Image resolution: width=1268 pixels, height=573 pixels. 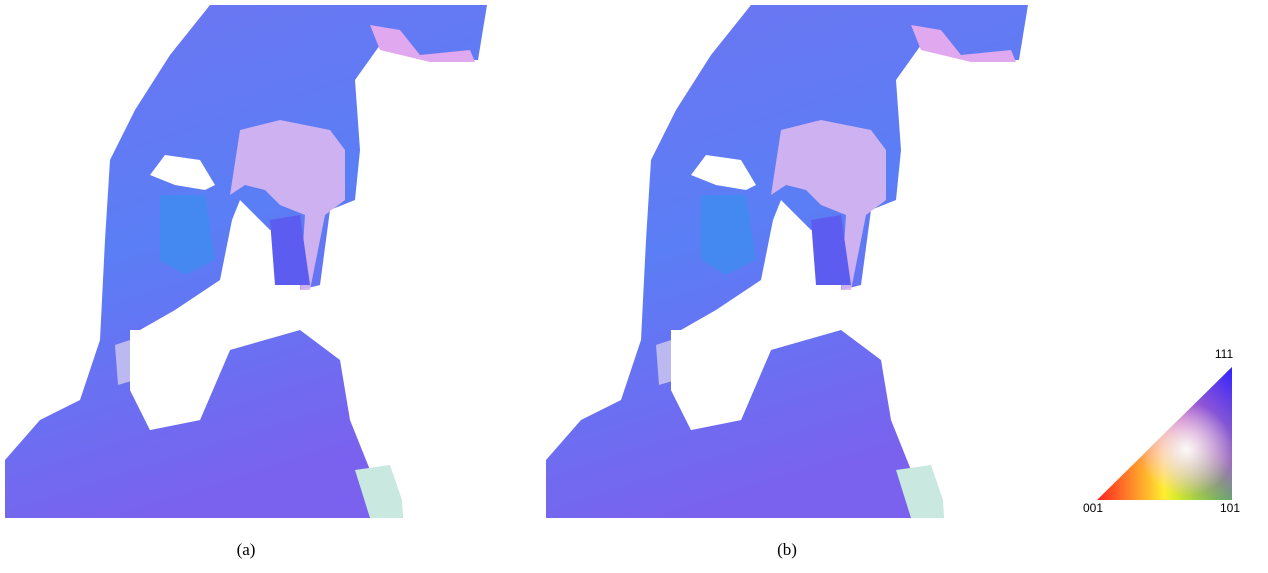 I want to click on caption: (a), so click(x=246, y=549).